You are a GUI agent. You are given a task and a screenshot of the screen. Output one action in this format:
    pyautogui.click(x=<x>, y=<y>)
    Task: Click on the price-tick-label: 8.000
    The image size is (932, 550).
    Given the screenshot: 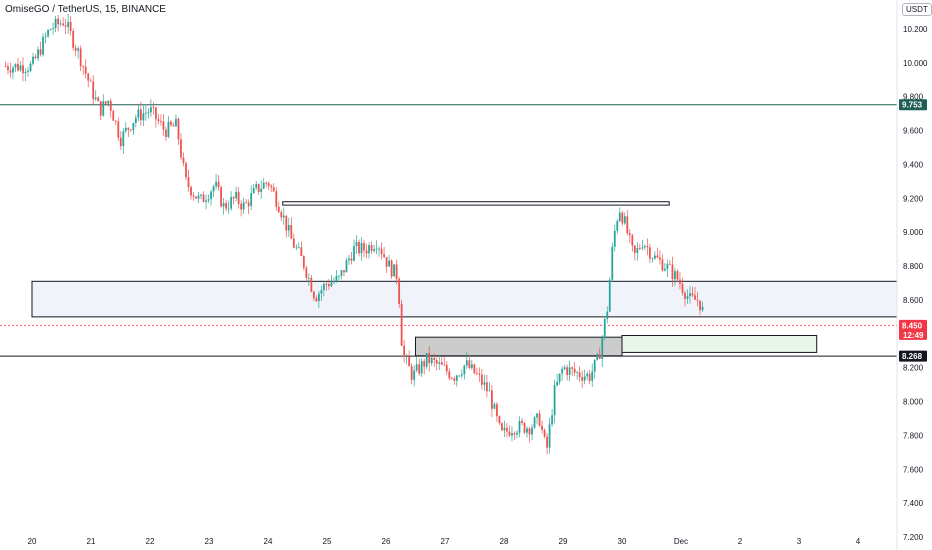 What is the action you would take?
    pyautogui.click(x=913, y=402)
    